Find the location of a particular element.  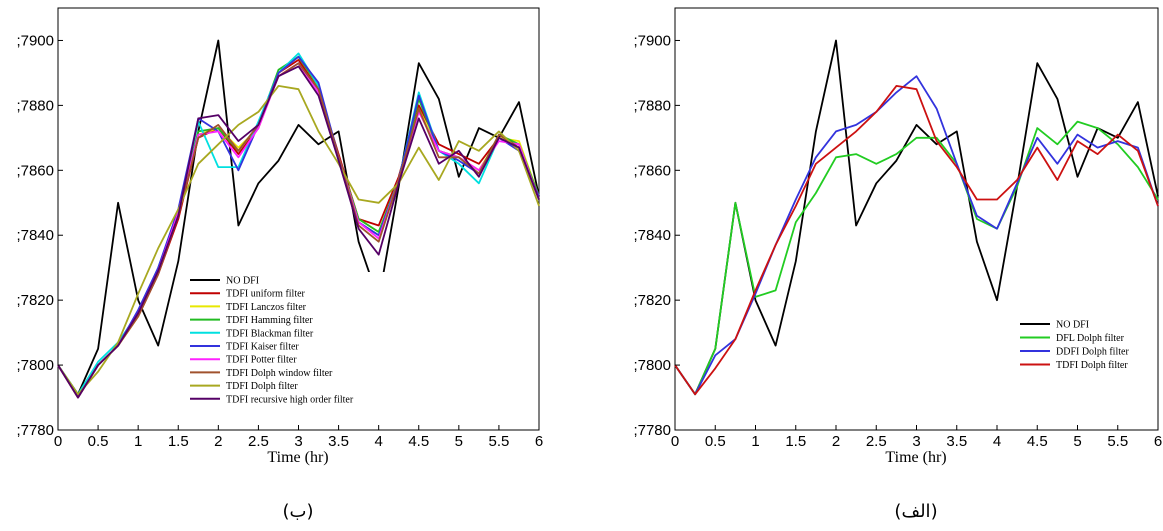

chart-caption: (ب) is located at coordinates (297, 511).